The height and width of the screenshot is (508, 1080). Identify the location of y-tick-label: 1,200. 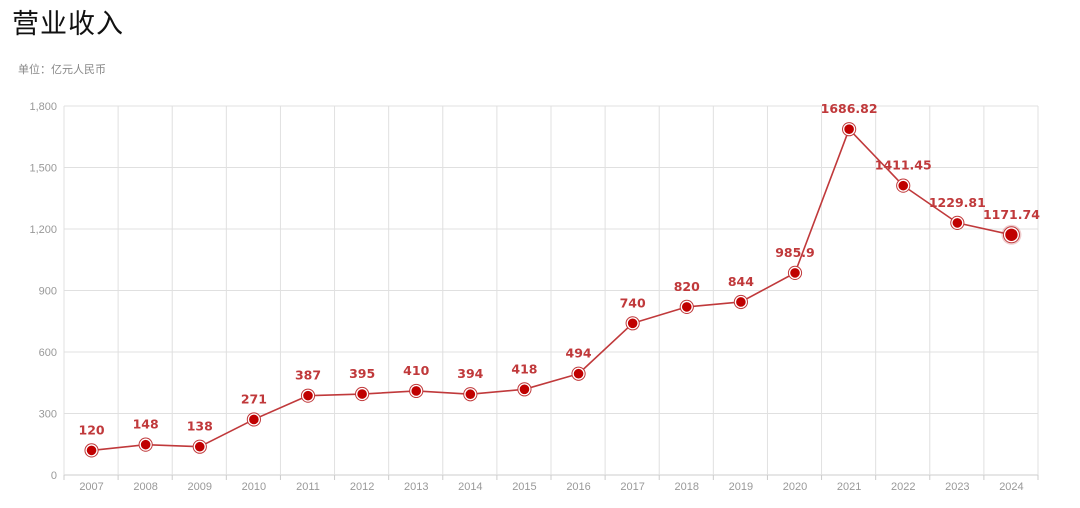
(43, 230).